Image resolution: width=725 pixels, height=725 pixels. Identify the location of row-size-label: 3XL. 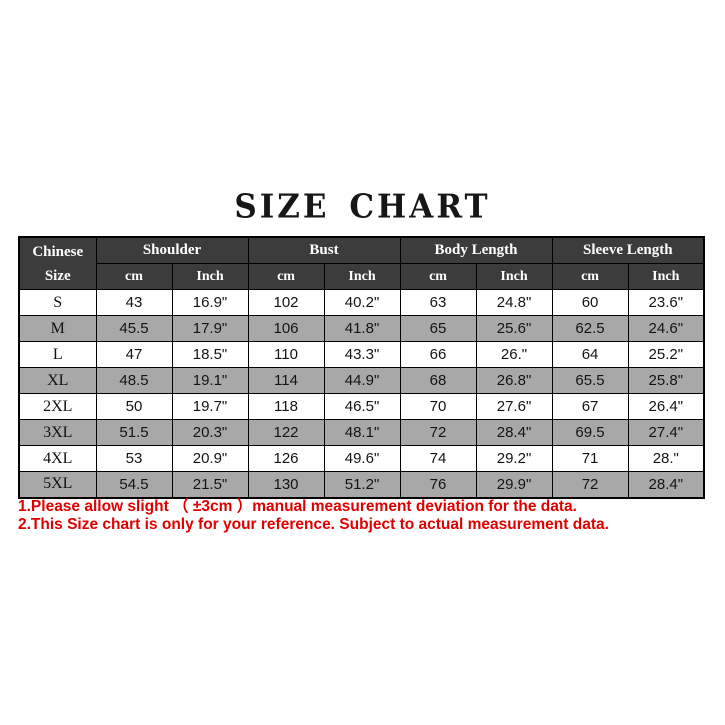
(57, 432).